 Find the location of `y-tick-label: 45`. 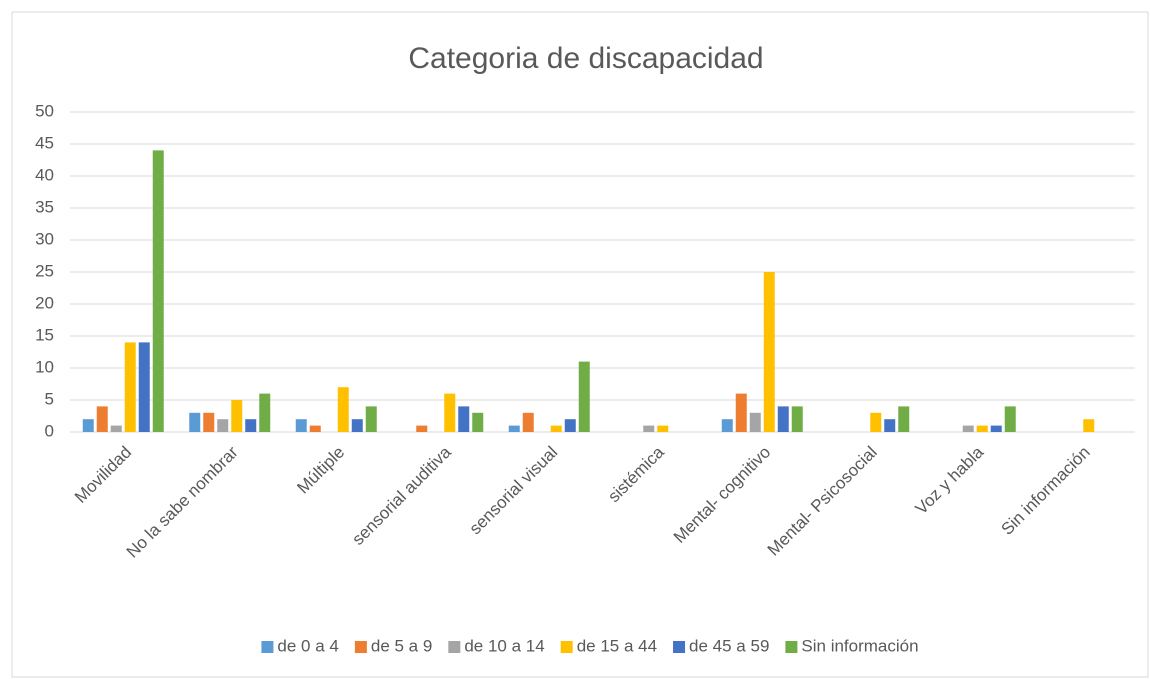

y-tick-label: 45 is located at coordinates (44, 142).